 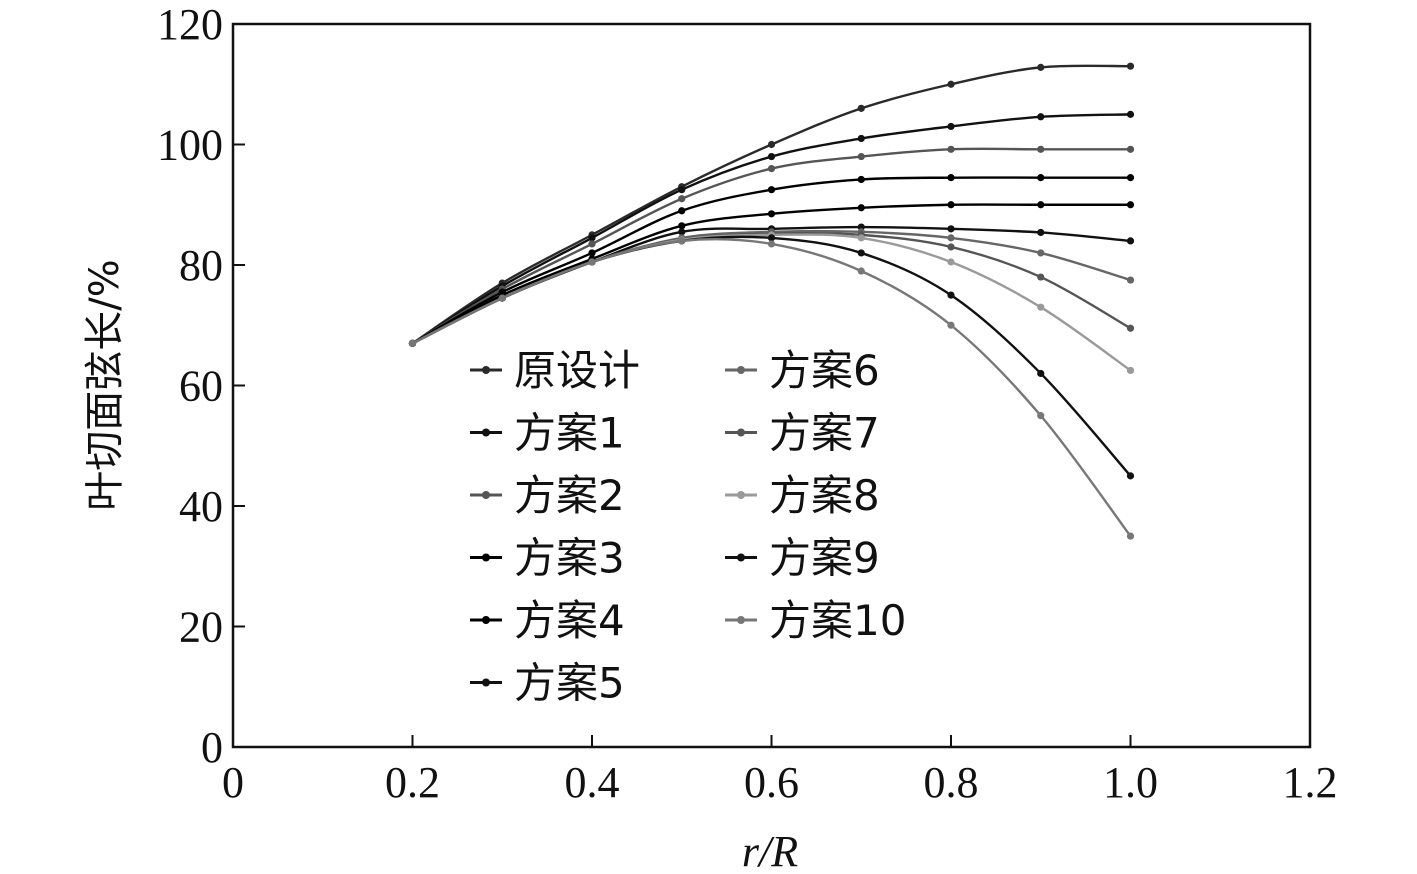 I want to click on x-tick-label: 0, so click(x=233, y=782).